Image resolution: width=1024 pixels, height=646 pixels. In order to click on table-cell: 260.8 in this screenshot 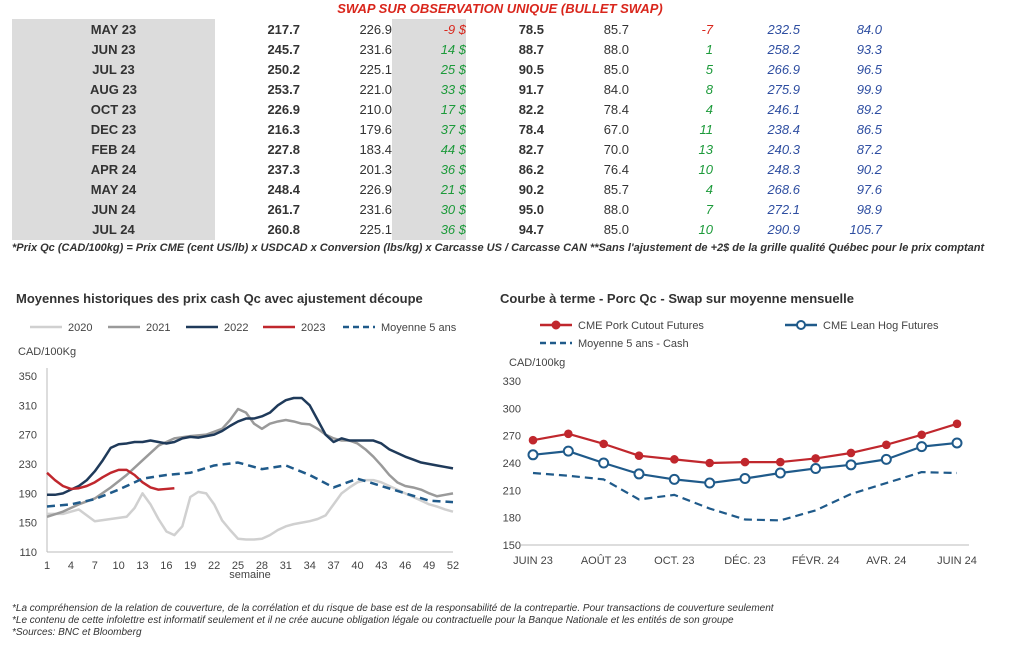, I will do `click(283, 230)`.